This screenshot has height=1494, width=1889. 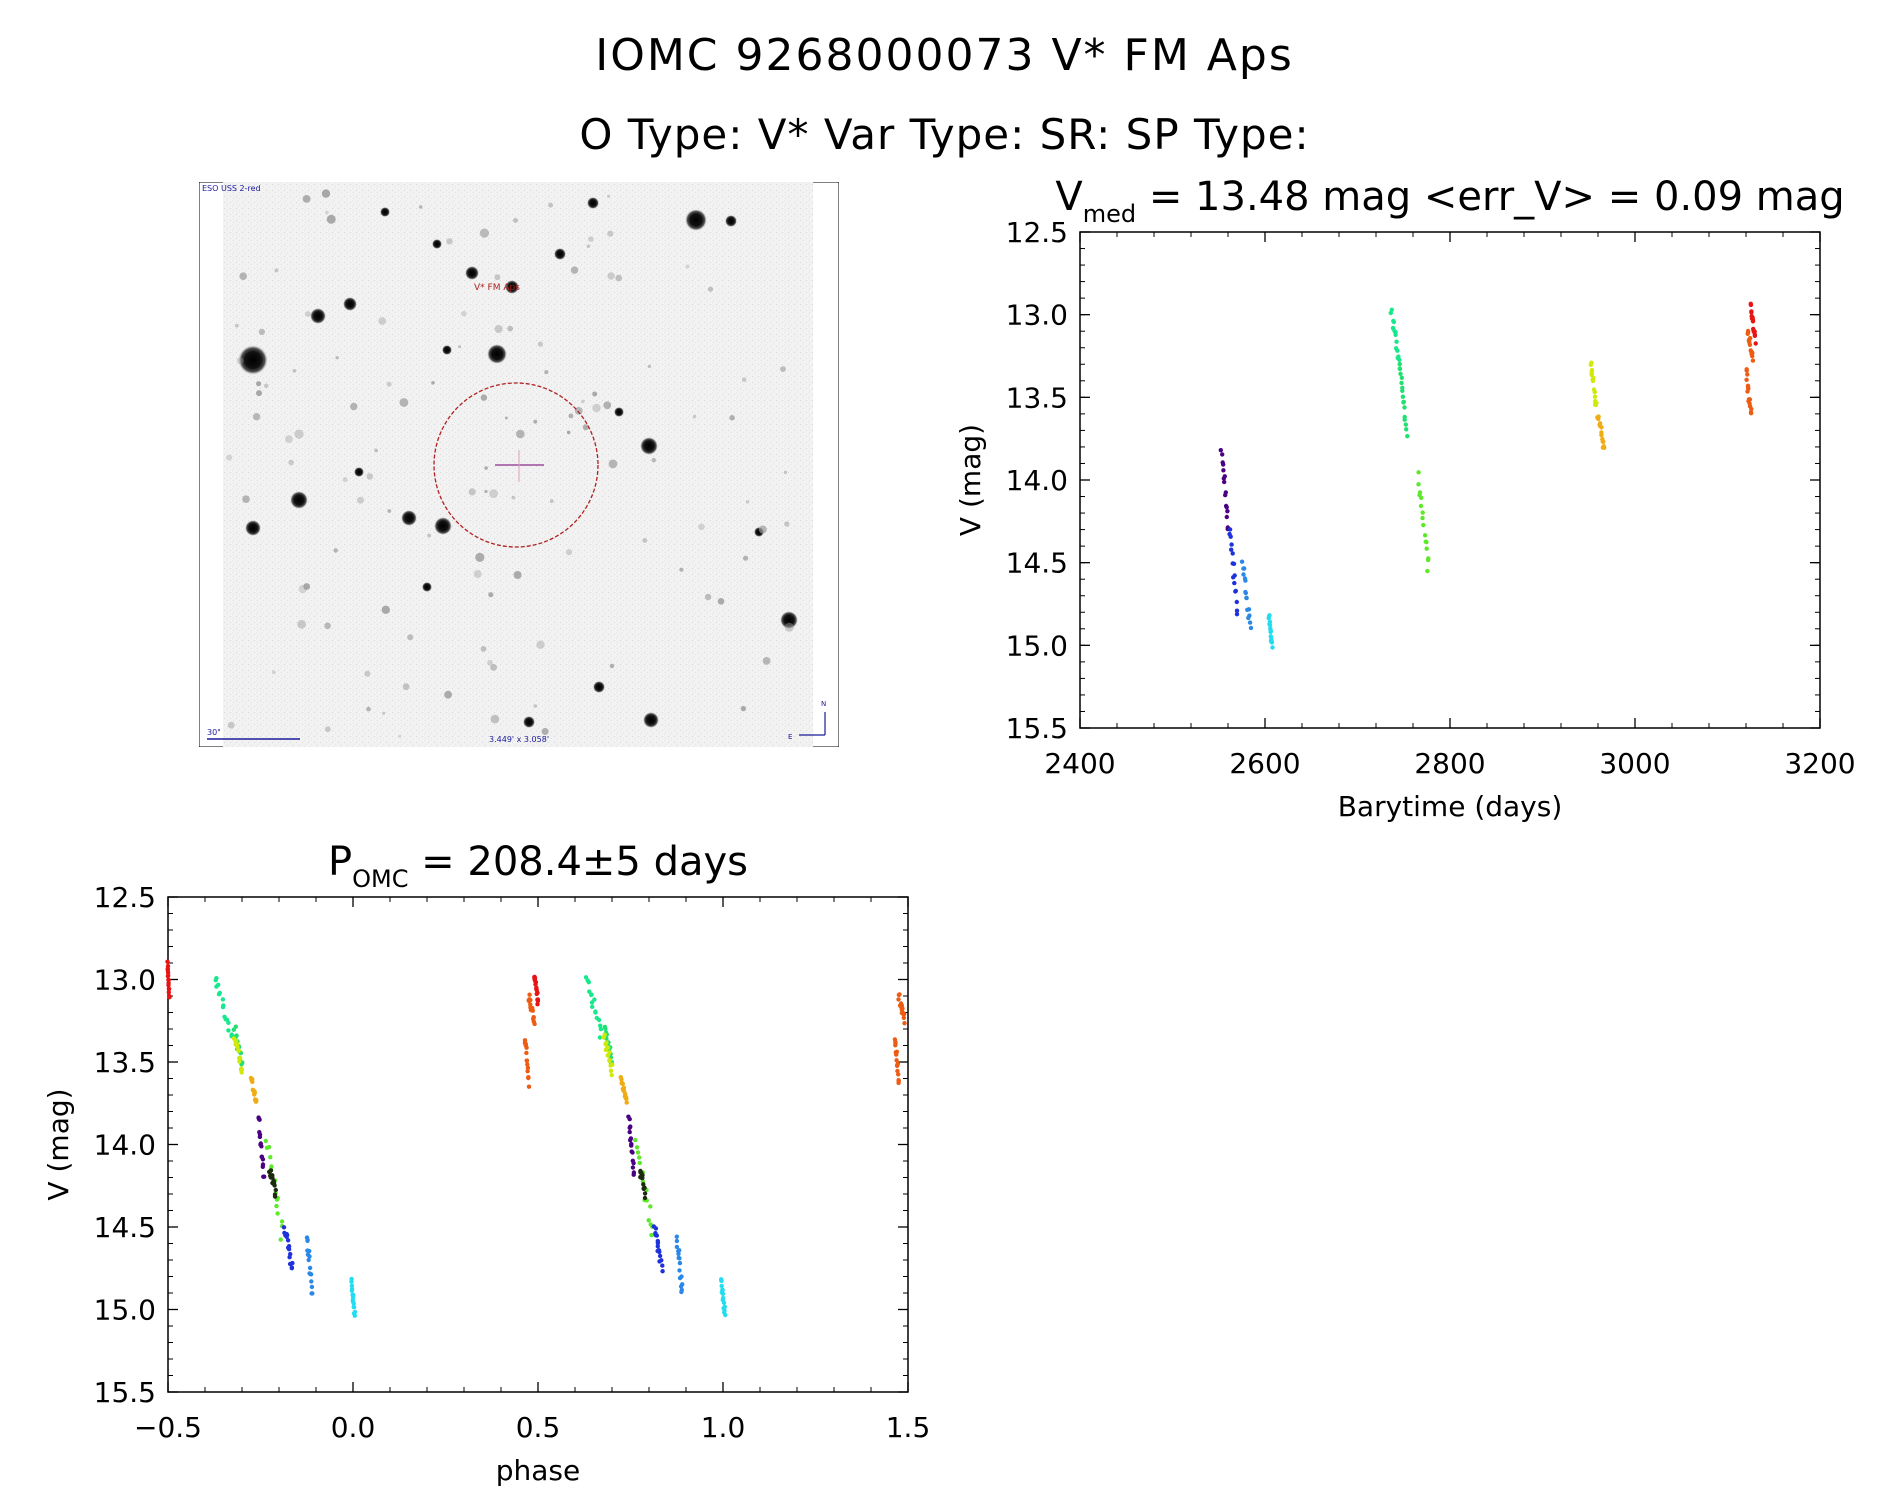 I want to click on chart-subtitle-types: O Type: V* Var Type: SR: SP Type:, so click(x=944, y=134).